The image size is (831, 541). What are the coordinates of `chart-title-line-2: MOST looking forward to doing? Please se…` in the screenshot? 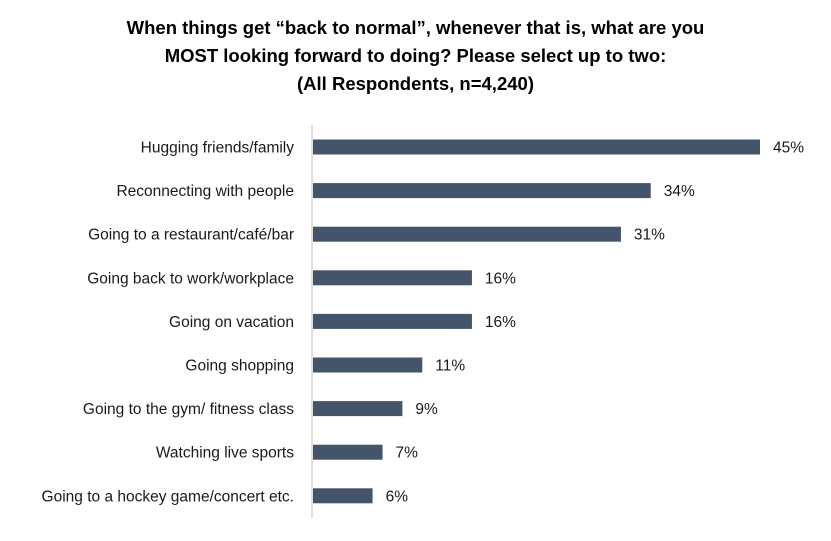 It's located at (415, 55).